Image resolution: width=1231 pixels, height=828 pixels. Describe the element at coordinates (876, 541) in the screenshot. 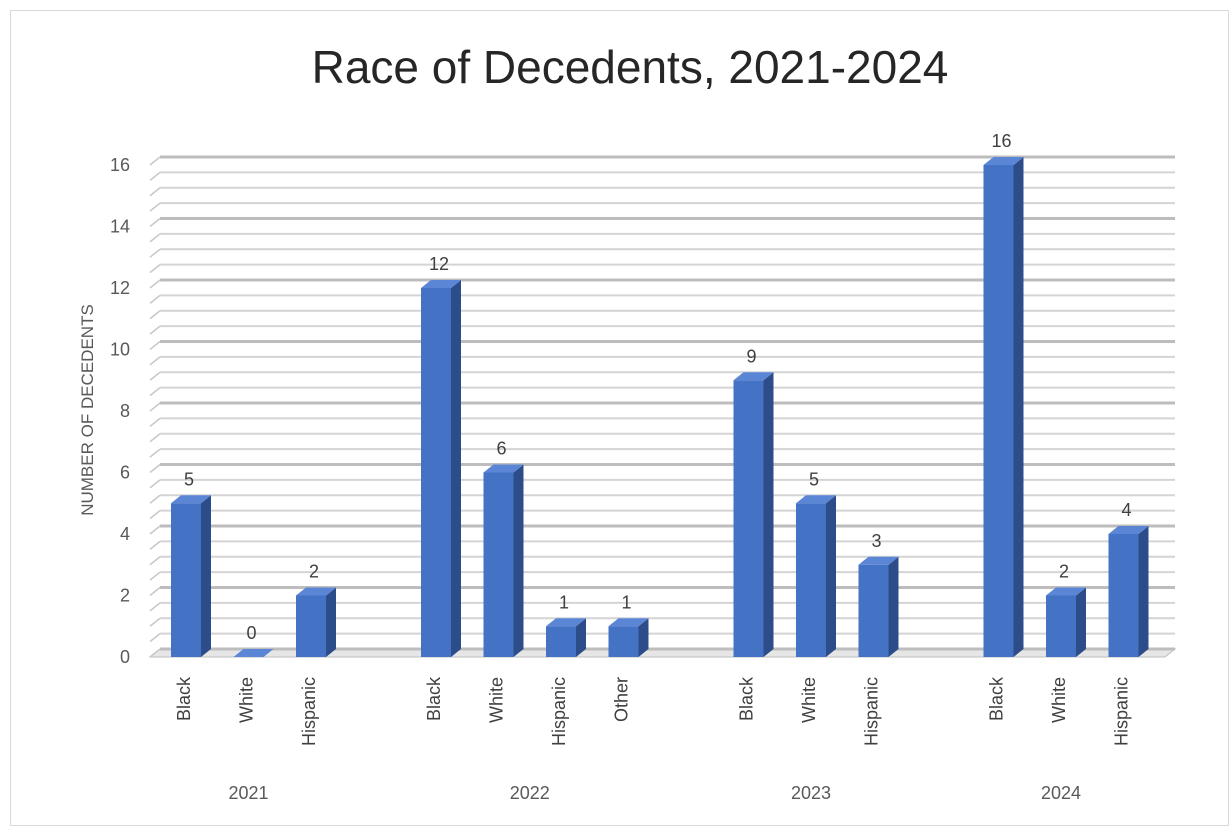

I see `data-label: 3` at that location.